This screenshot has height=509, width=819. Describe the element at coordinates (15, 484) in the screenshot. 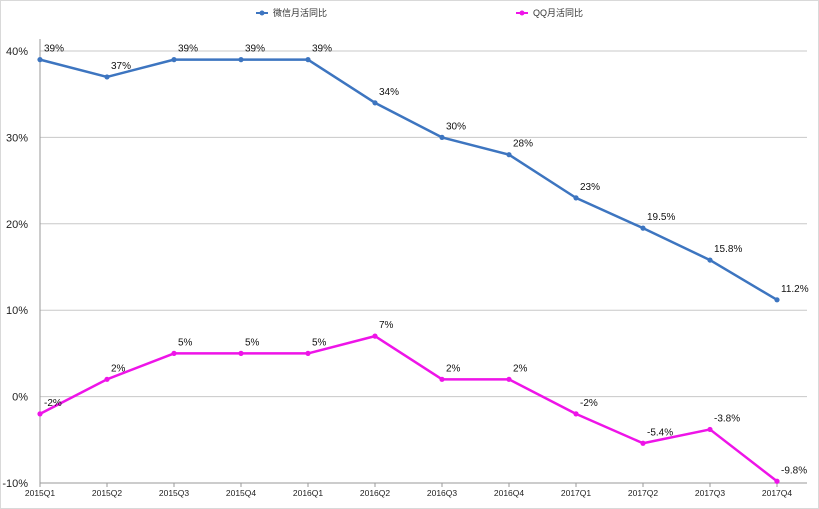

I see `y-tick-label: -10%` at that location.